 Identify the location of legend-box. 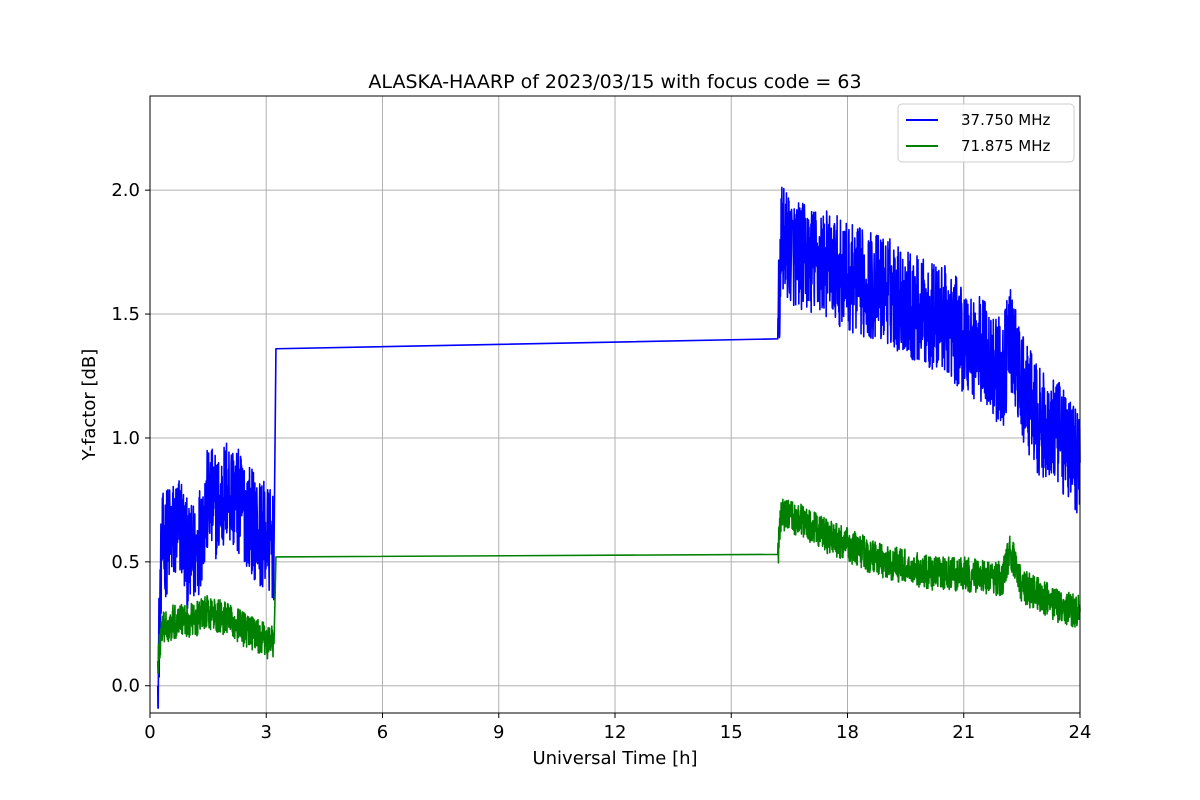
(986, 133).